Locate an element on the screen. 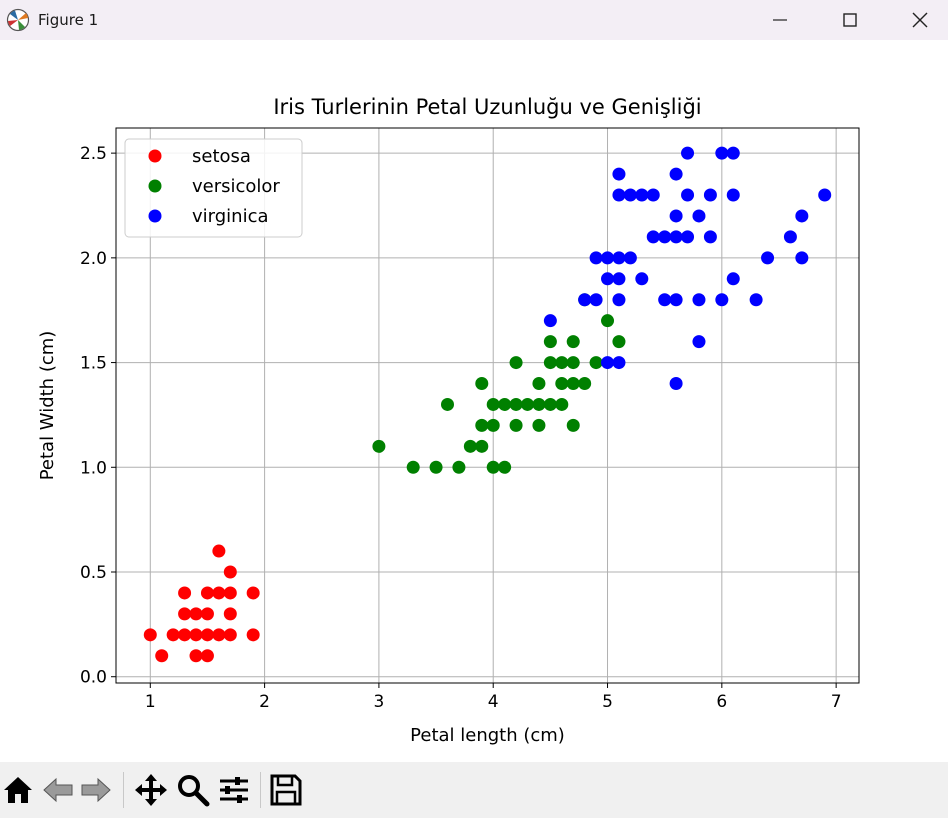 This screenshot has width=948, height=818. legend: setosa versicolor virginica is located at coordinates (213, 188).